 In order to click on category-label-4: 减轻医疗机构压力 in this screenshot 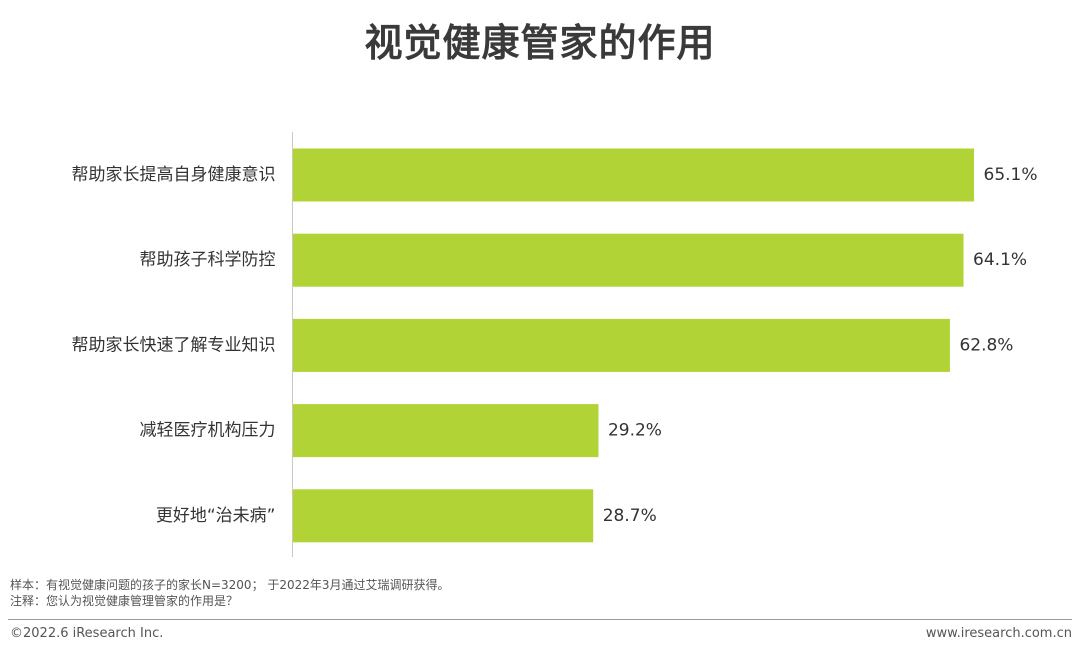, I will do `click(208, 431)`.